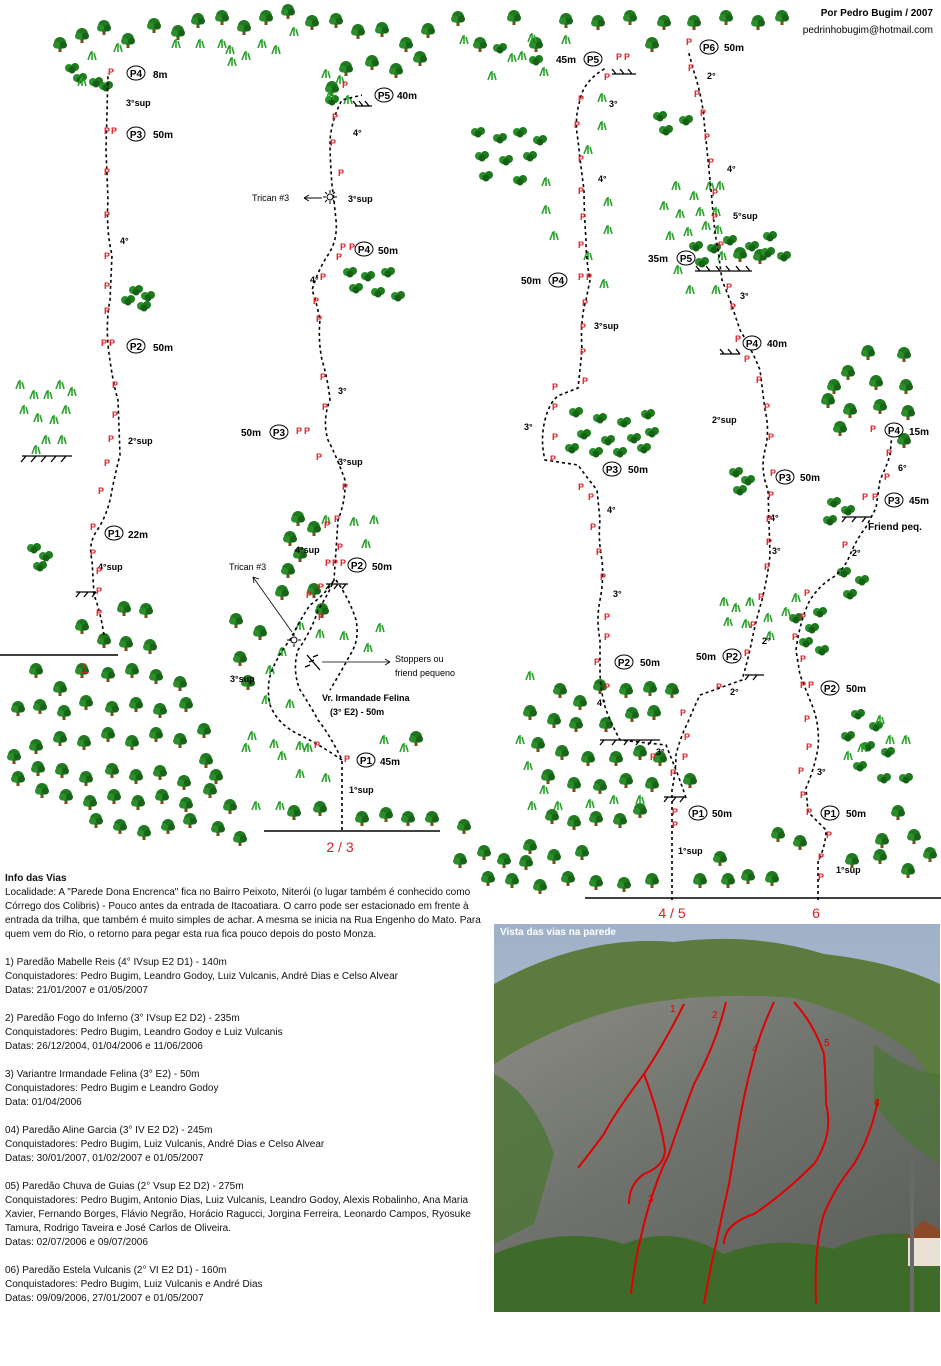 The height and width of the screenshot is (1366, 941). Describe the element at coordinates (827, 1043) in the screenshot. I see `photo-label-5: 5` at that location.